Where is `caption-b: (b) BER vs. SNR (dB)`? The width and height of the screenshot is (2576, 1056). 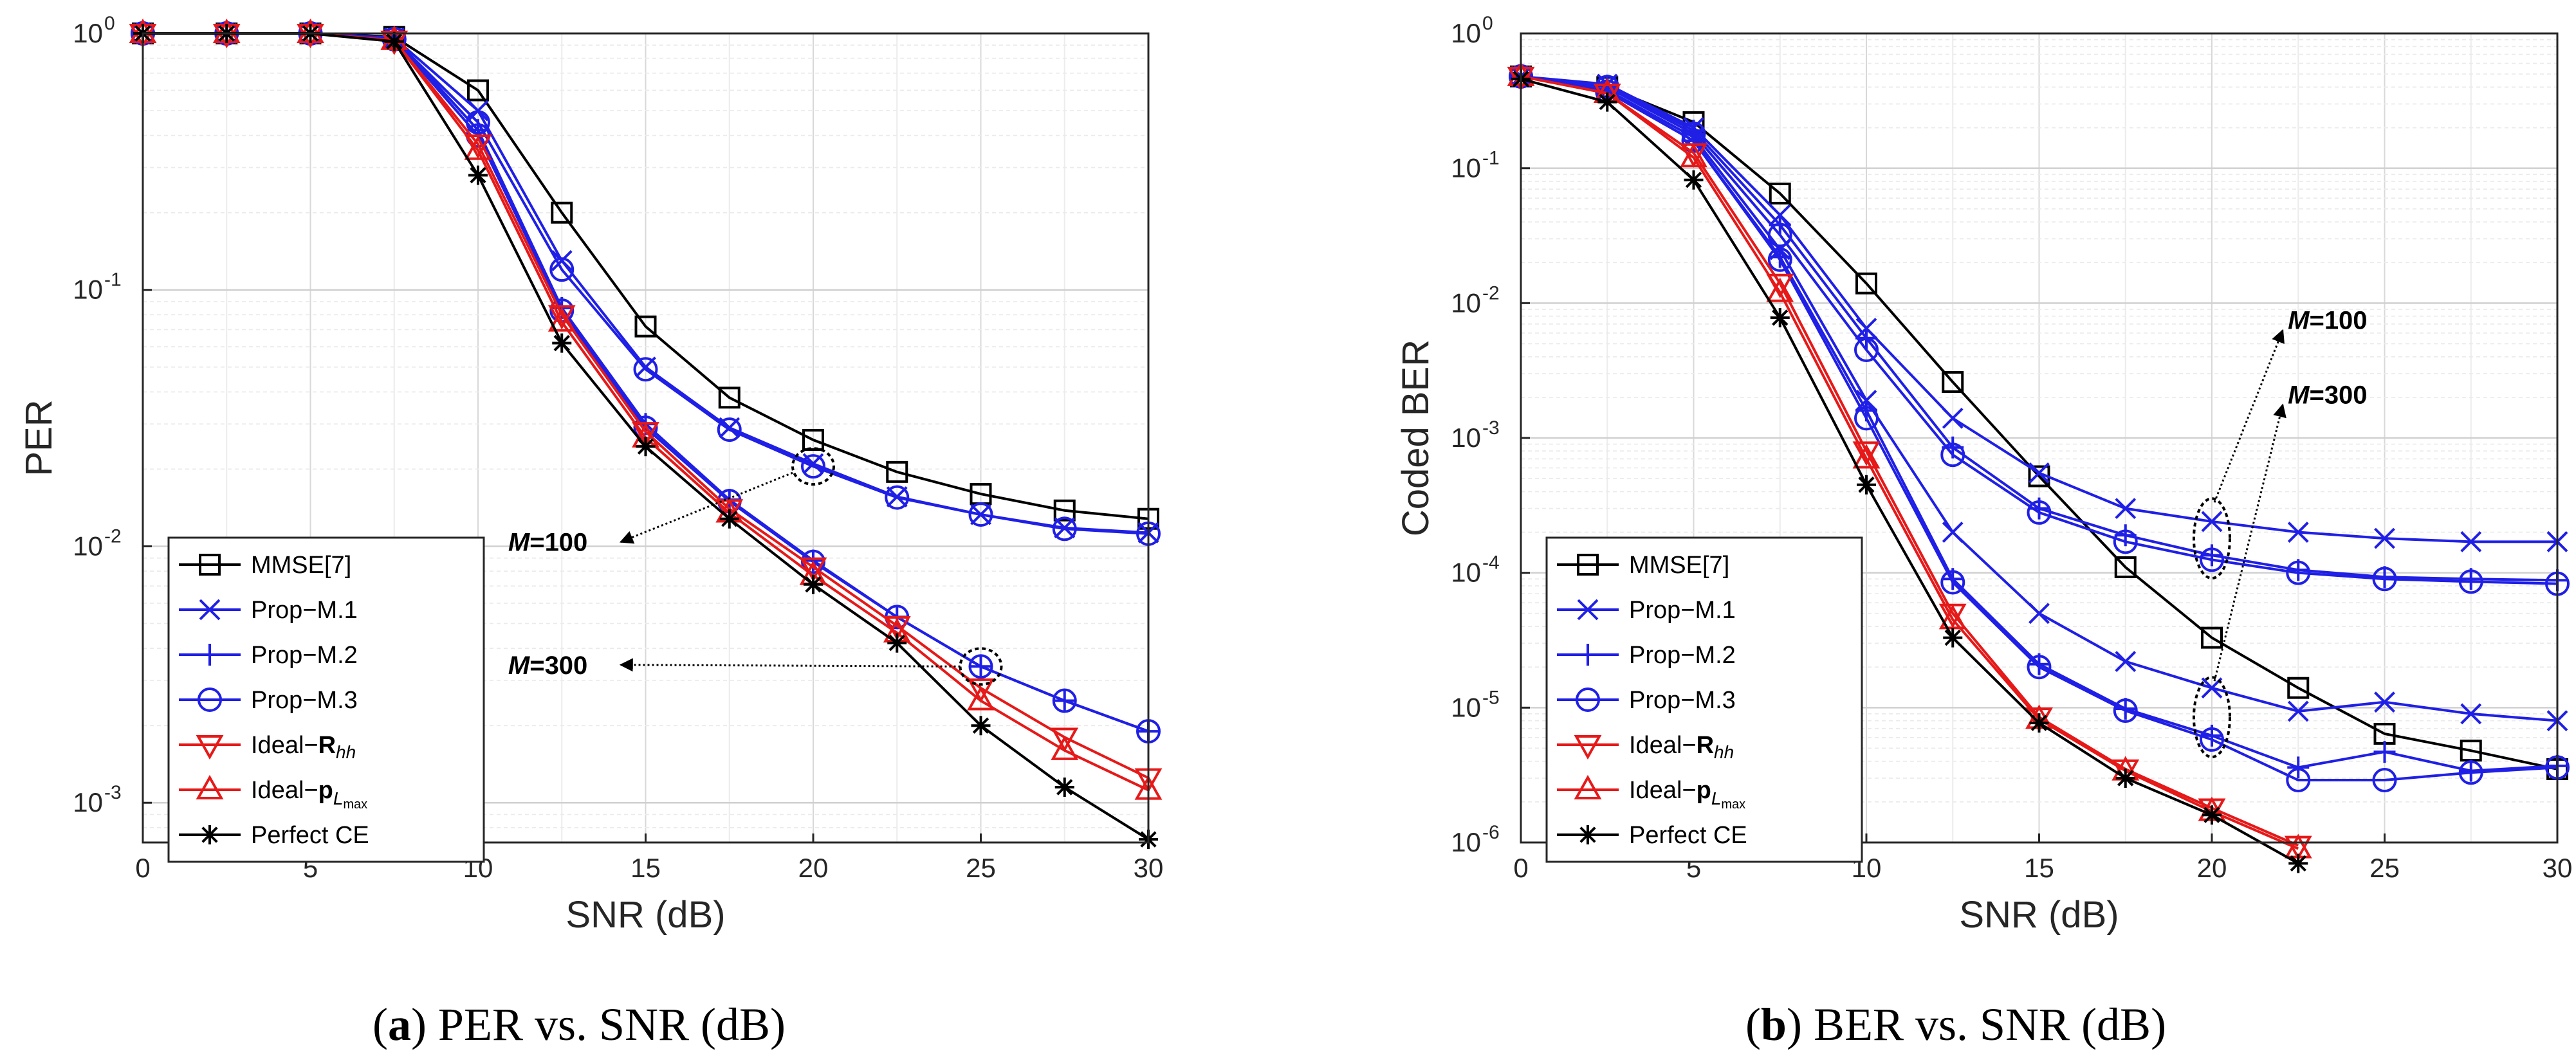
caption-b: (b) BER vs. SNR (dB) is located at coordinates (1956, 1024).